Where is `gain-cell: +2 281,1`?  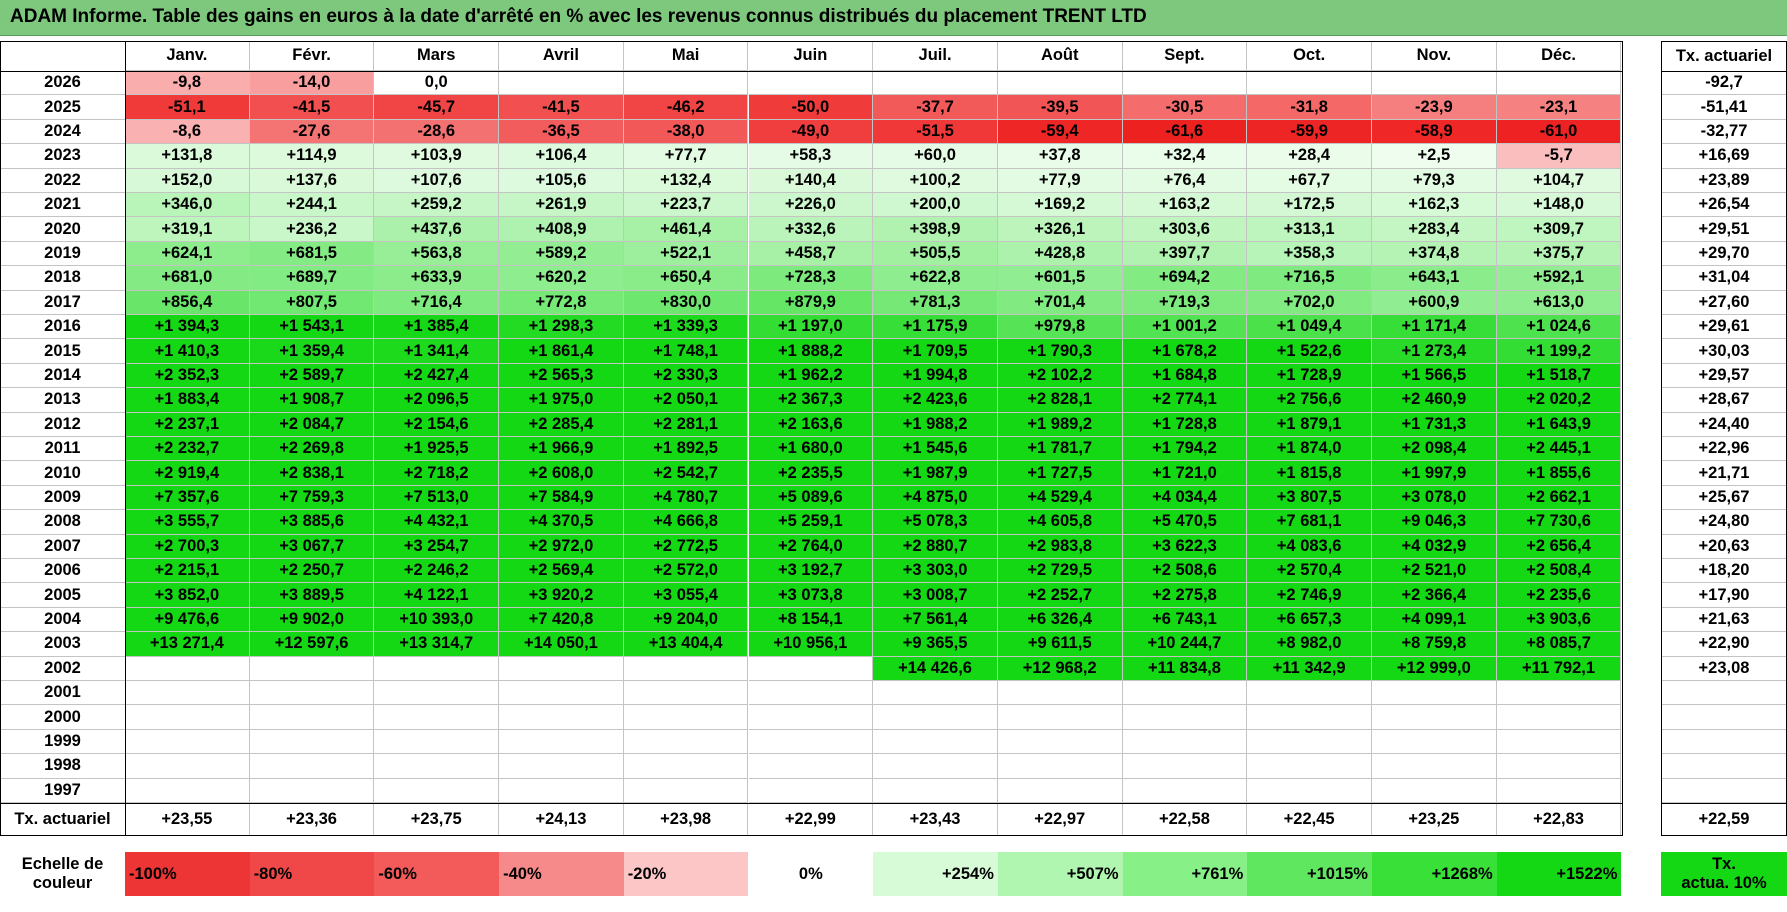 gain-cell: +2 281,1 is located at coordinates (686, 424).